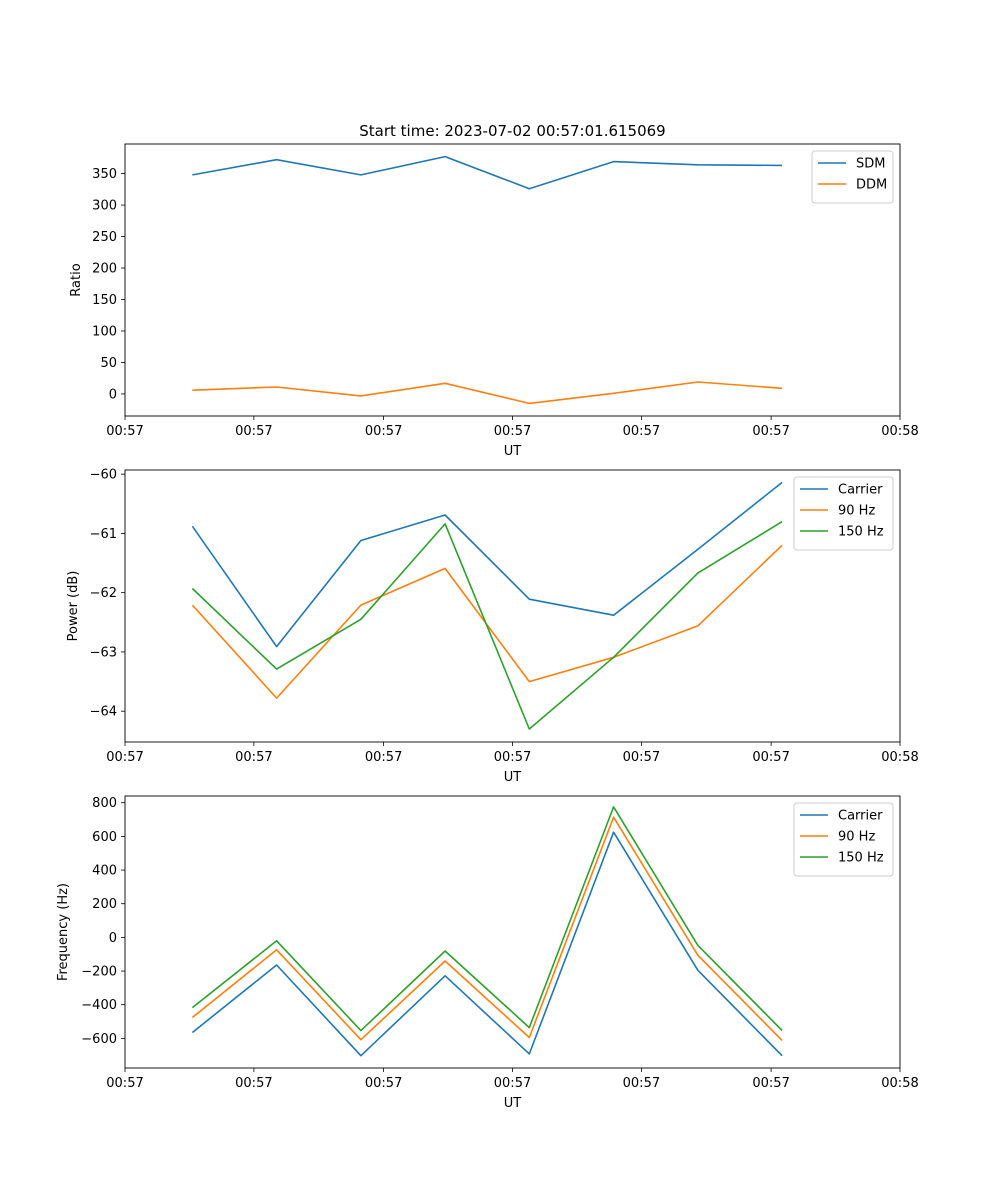 The image size is (1000, 1200). I want to click on y-tick-label: −64, so click(103, 712).